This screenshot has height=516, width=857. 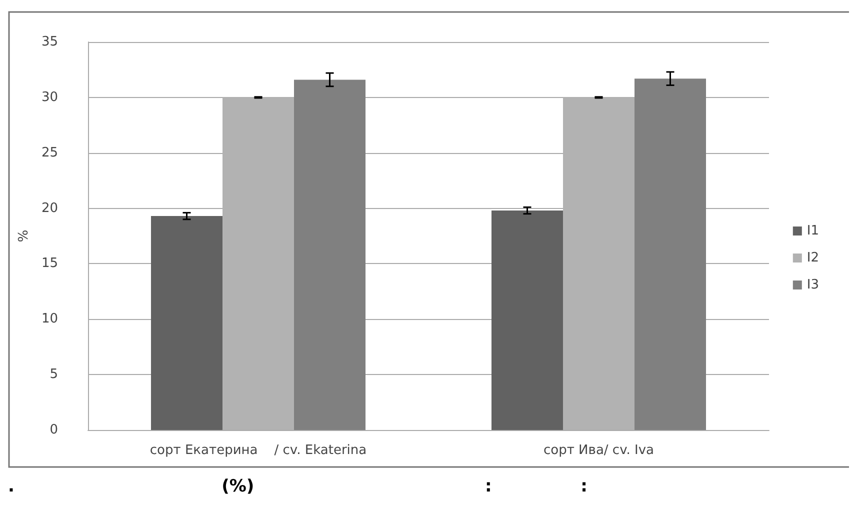 What do you see at coordinates (54, 430) in the screenshot?
I see `y-tick-label: 0` at bounding box center [54, 430].